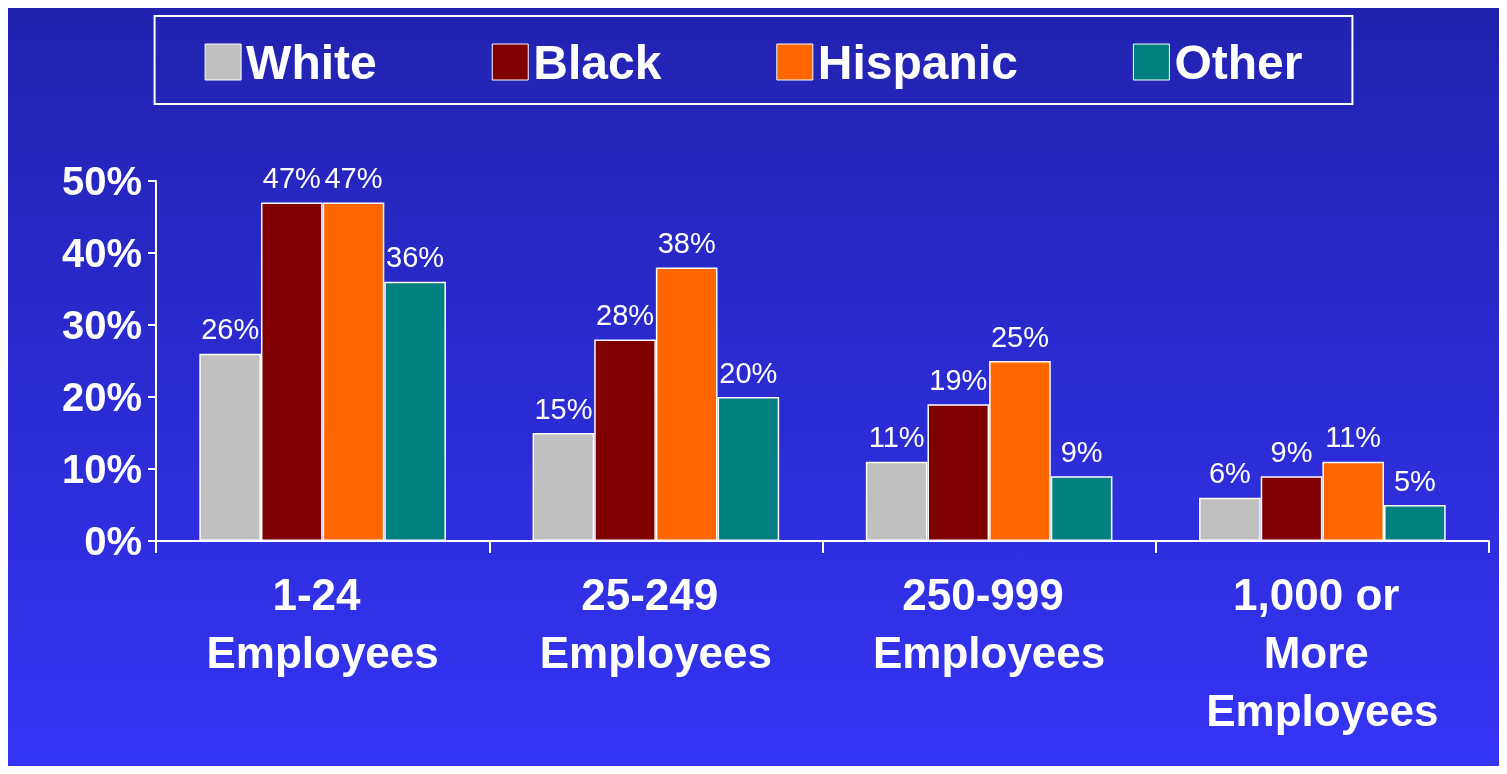 This screenshot has height=774, width=1507. What do you see at coordinates (101, 181) in the screenshot?
I see `y-tick-label: 50%` at bounding box center [101, 181].